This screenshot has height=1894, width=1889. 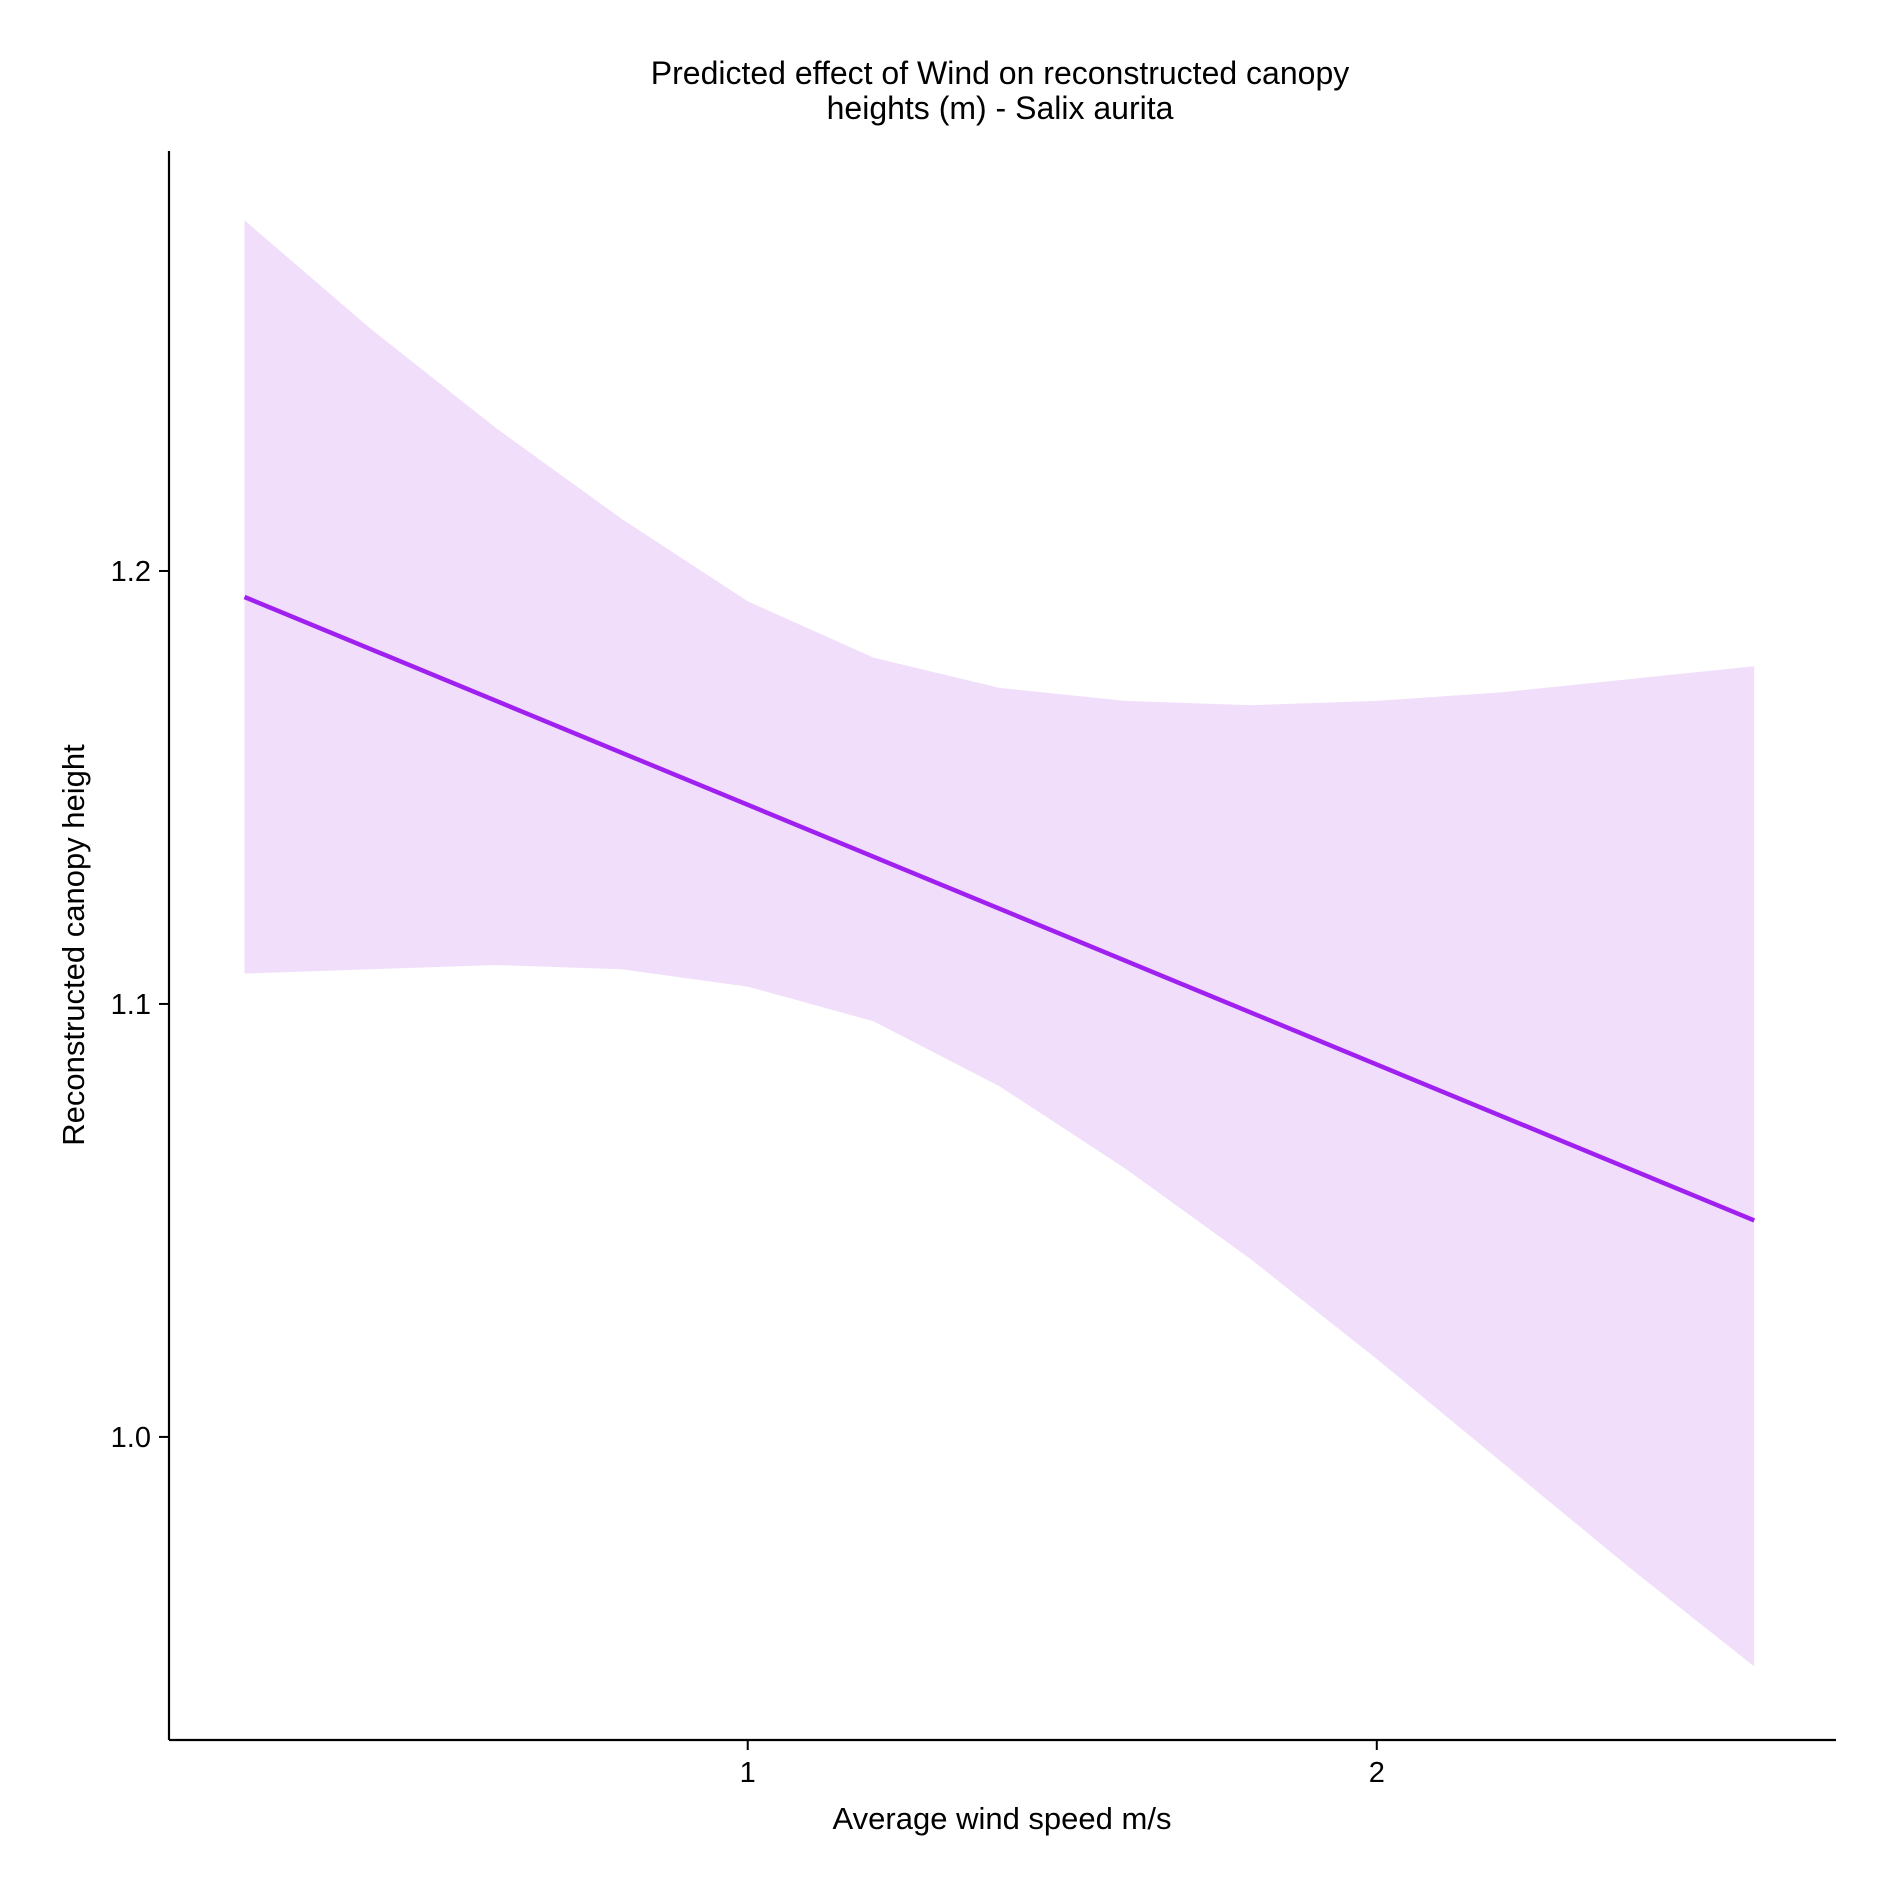 I want to click on y-tick-label: 1.0, so click(x=131, y=1438).